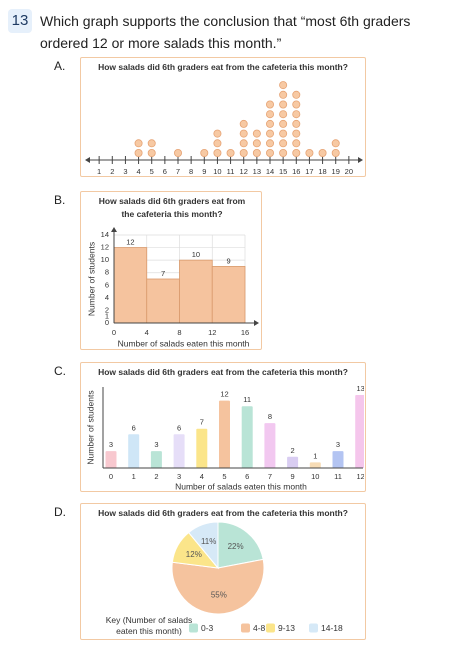  I want to click on y-tick-label: 6, so click(107, 284).